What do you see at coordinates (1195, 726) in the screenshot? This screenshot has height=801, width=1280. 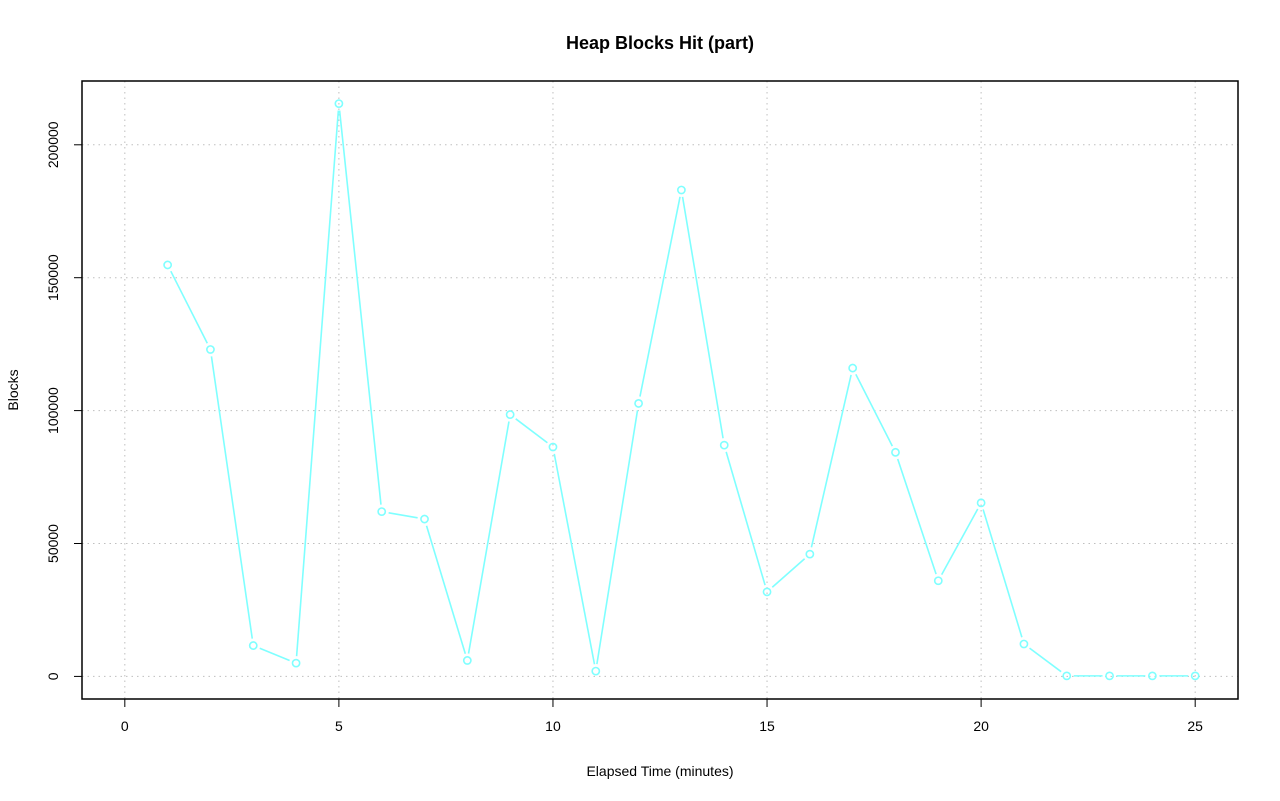 I see `x-tick-label: 25` at bounding box center [1195, 726].